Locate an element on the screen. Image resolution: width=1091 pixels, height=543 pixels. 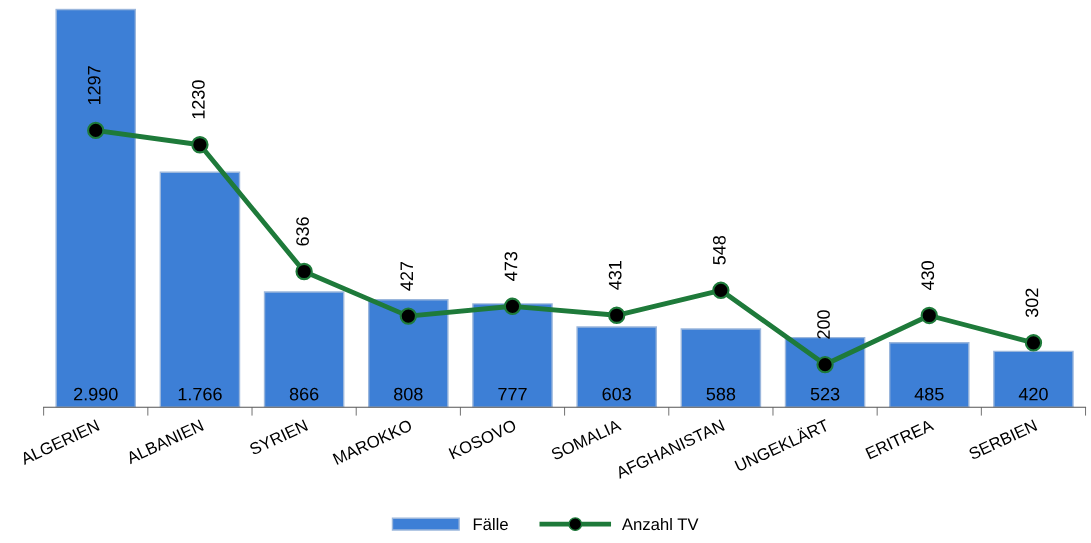
data-label: 302 is located at coordinates (1032, 303).